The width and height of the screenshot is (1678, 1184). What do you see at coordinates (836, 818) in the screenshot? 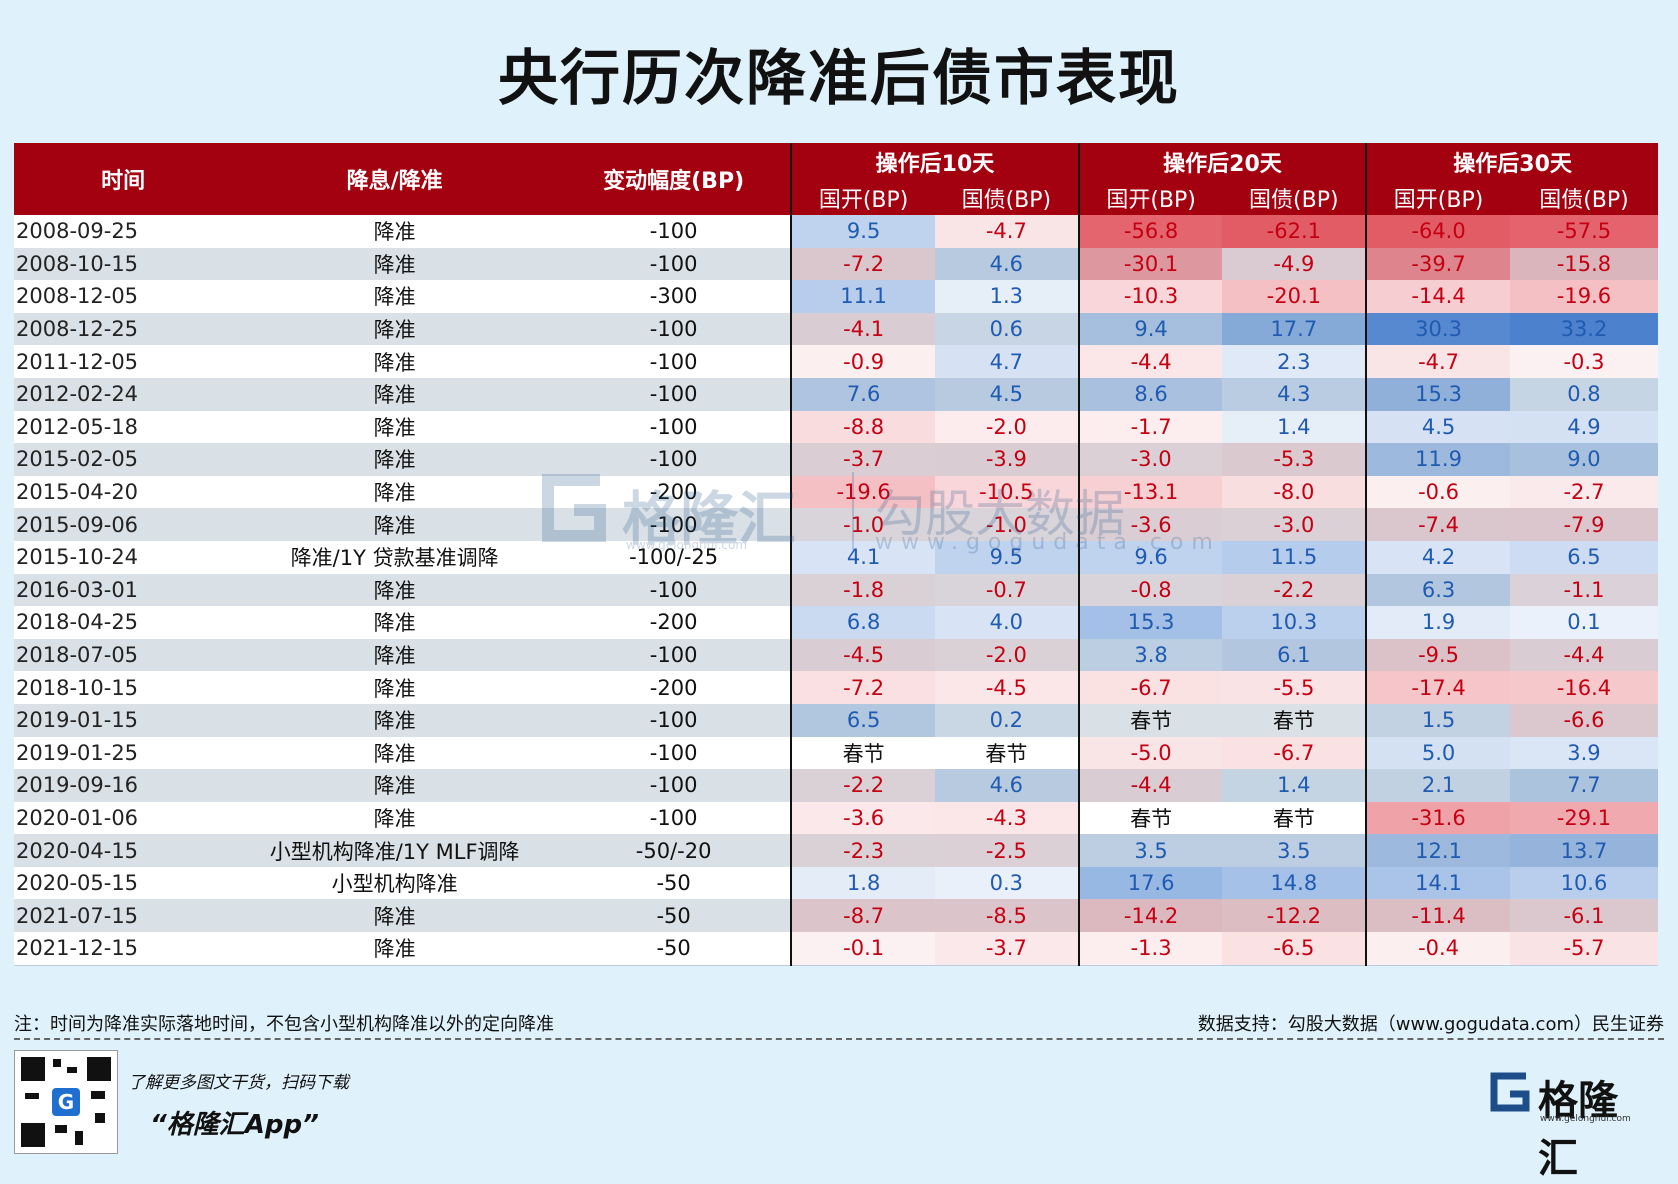
I see `table-row: 2020-01-06 降准 -100 -3.6 -4.3 春节 春节 -31.6 -29.1` at bounding box center [836, 818].